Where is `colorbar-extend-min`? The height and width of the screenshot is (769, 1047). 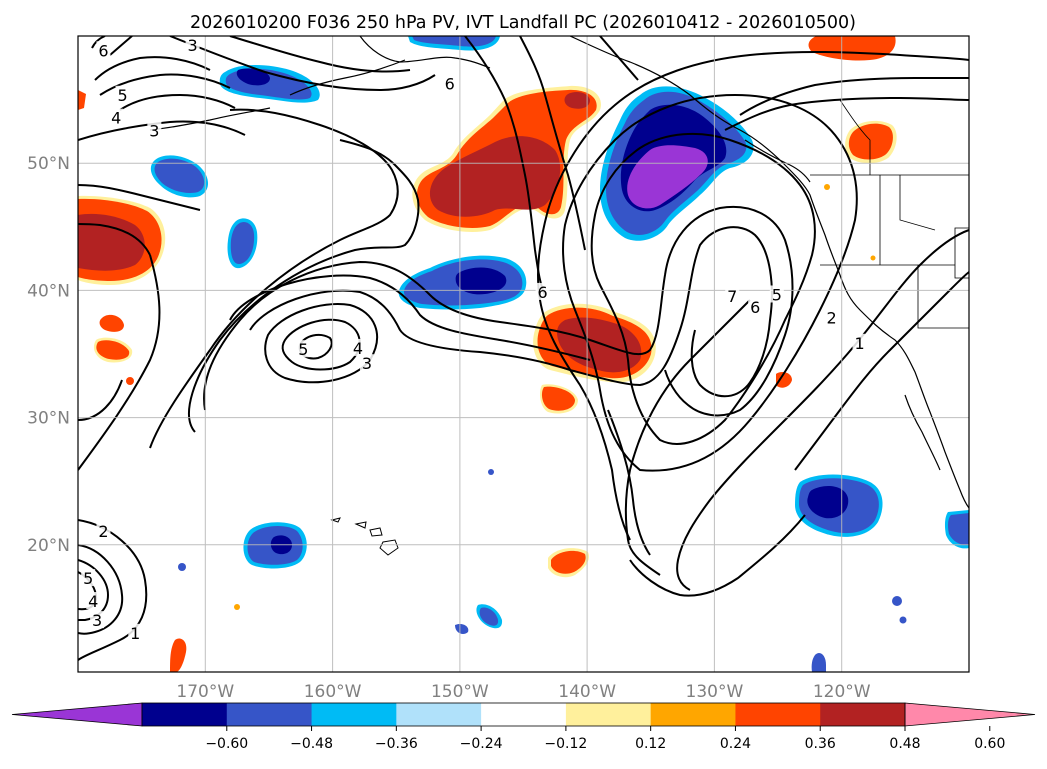 colorbar-extend-min is located at coordinates (77, 714).